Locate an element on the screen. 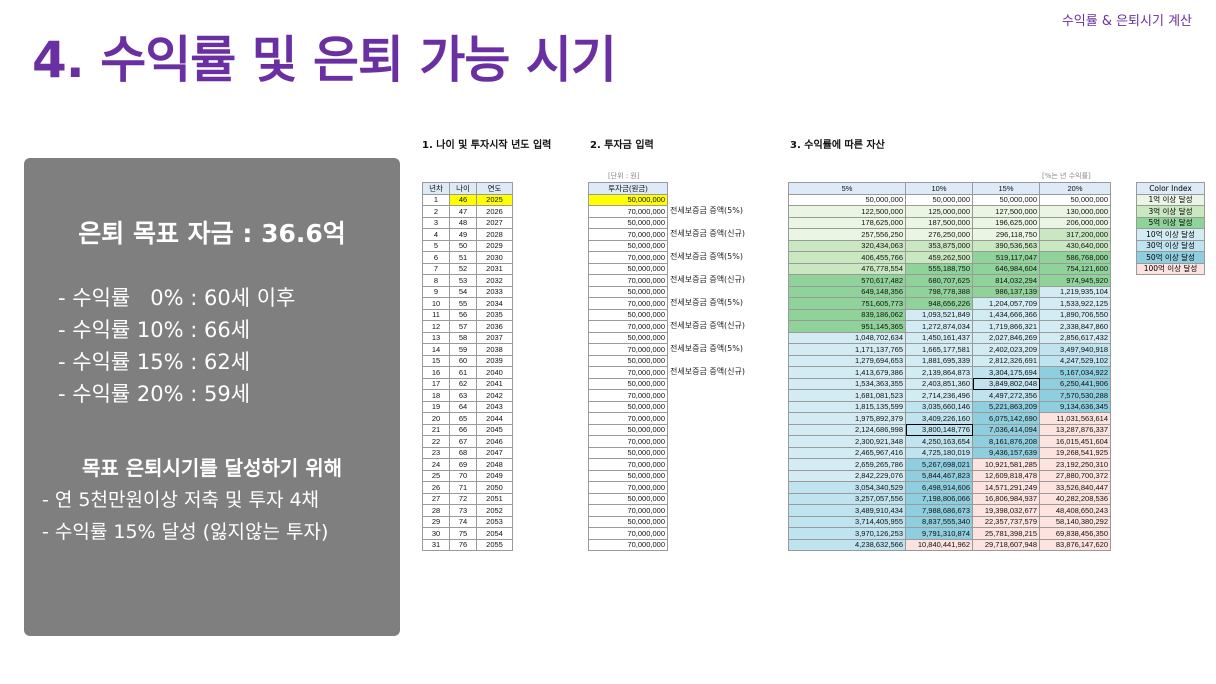 This screenshot has height=684, width=1216. asset-cell: 11,031,563,614 is located at coordinates (1075, 418).